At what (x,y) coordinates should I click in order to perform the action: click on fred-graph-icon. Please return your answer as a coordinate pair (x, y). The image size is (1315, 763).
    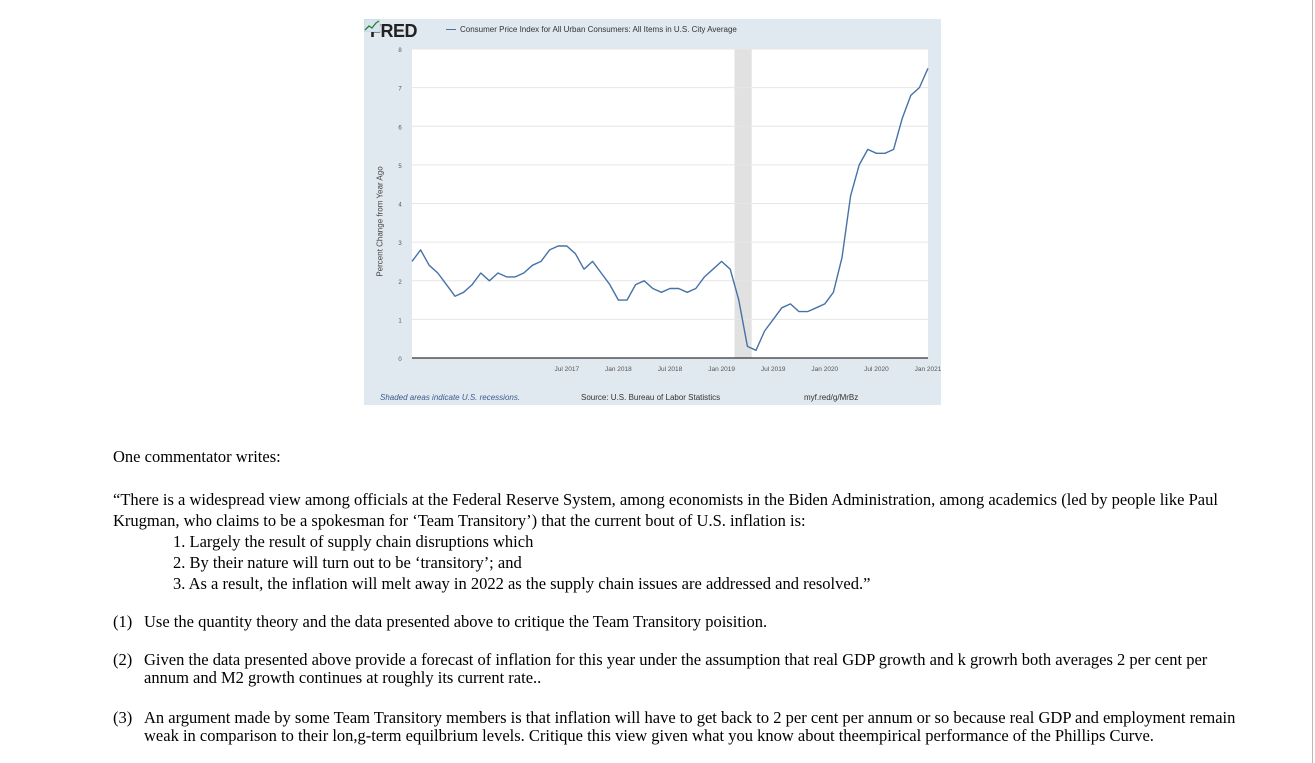
    Looking at the image, I should click on (372, 25).